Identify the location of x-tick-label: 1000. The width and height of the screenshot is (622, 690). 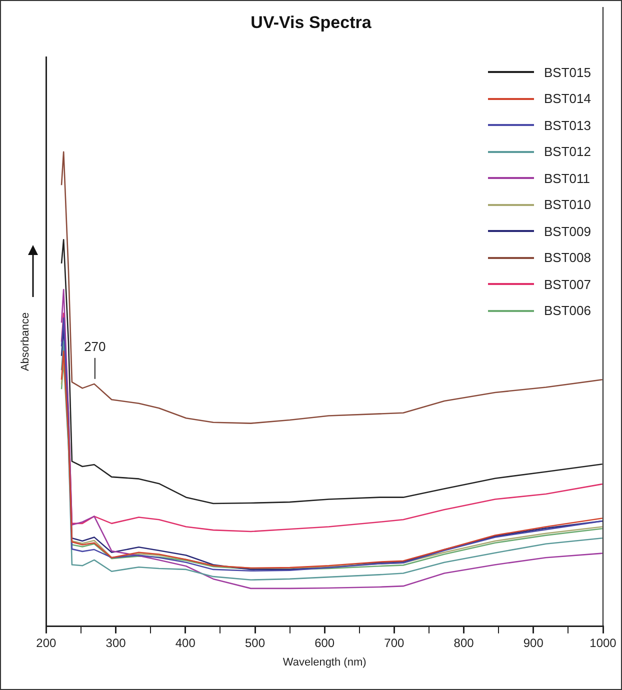
(603, 643).